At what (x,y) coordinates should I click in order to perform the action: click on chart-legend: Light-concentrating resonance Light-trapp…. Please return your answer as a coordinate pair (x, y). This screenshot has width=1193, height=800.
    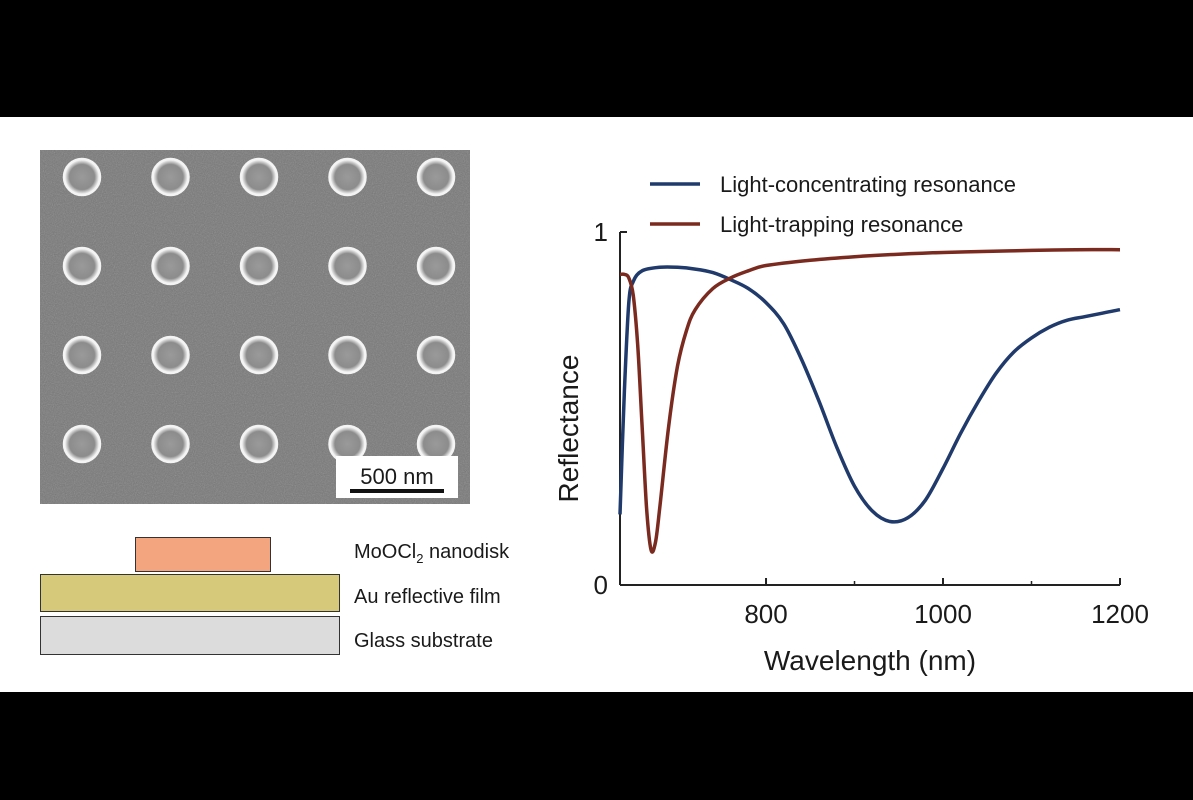
    Looking at the image, I should click on (833, 204).